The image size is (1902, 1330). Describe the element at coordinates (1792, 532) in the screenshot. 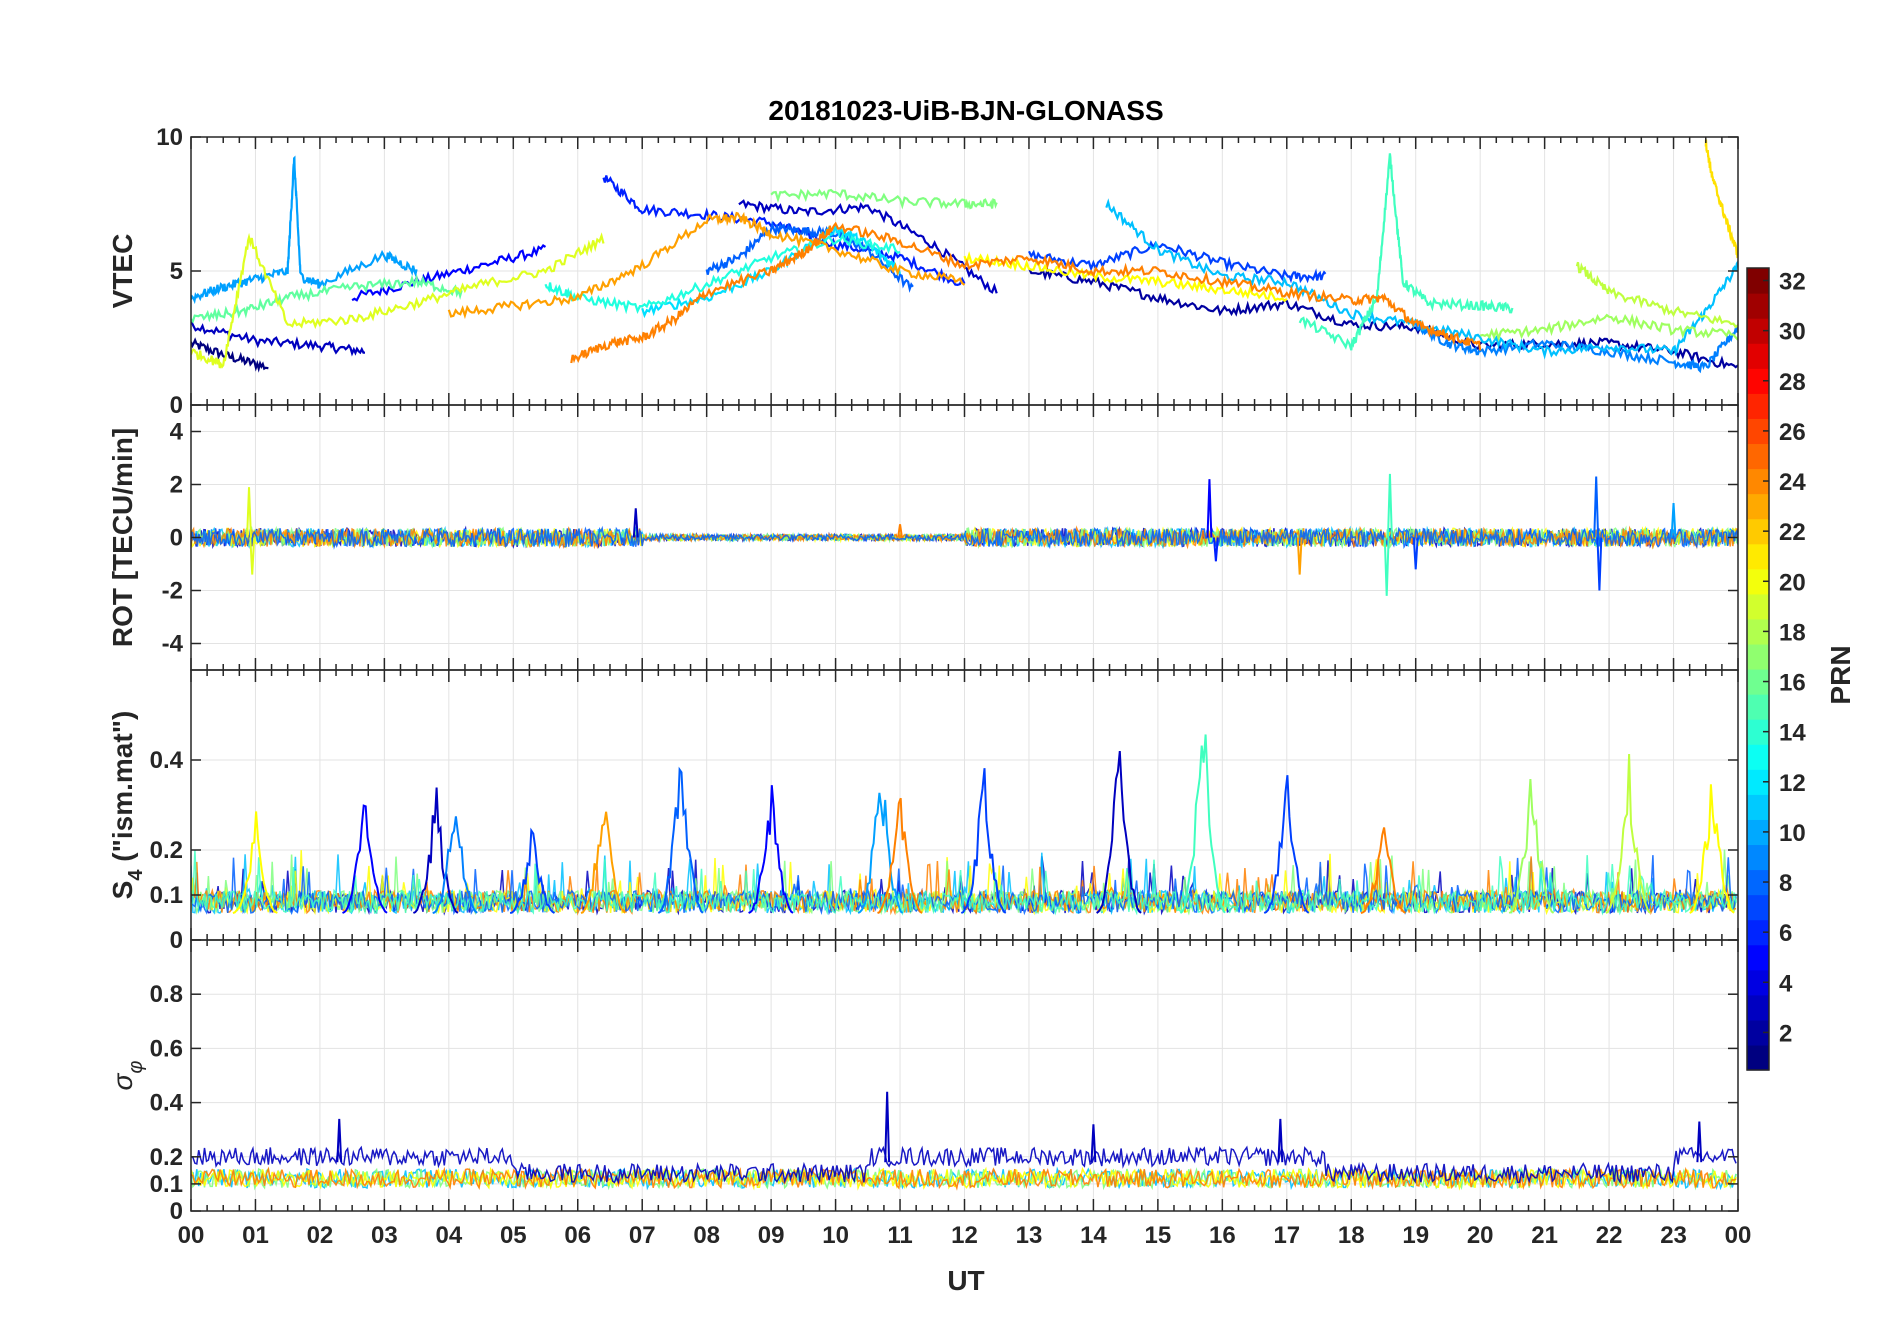

I see `colorbar-tick-label: 22` at that location.